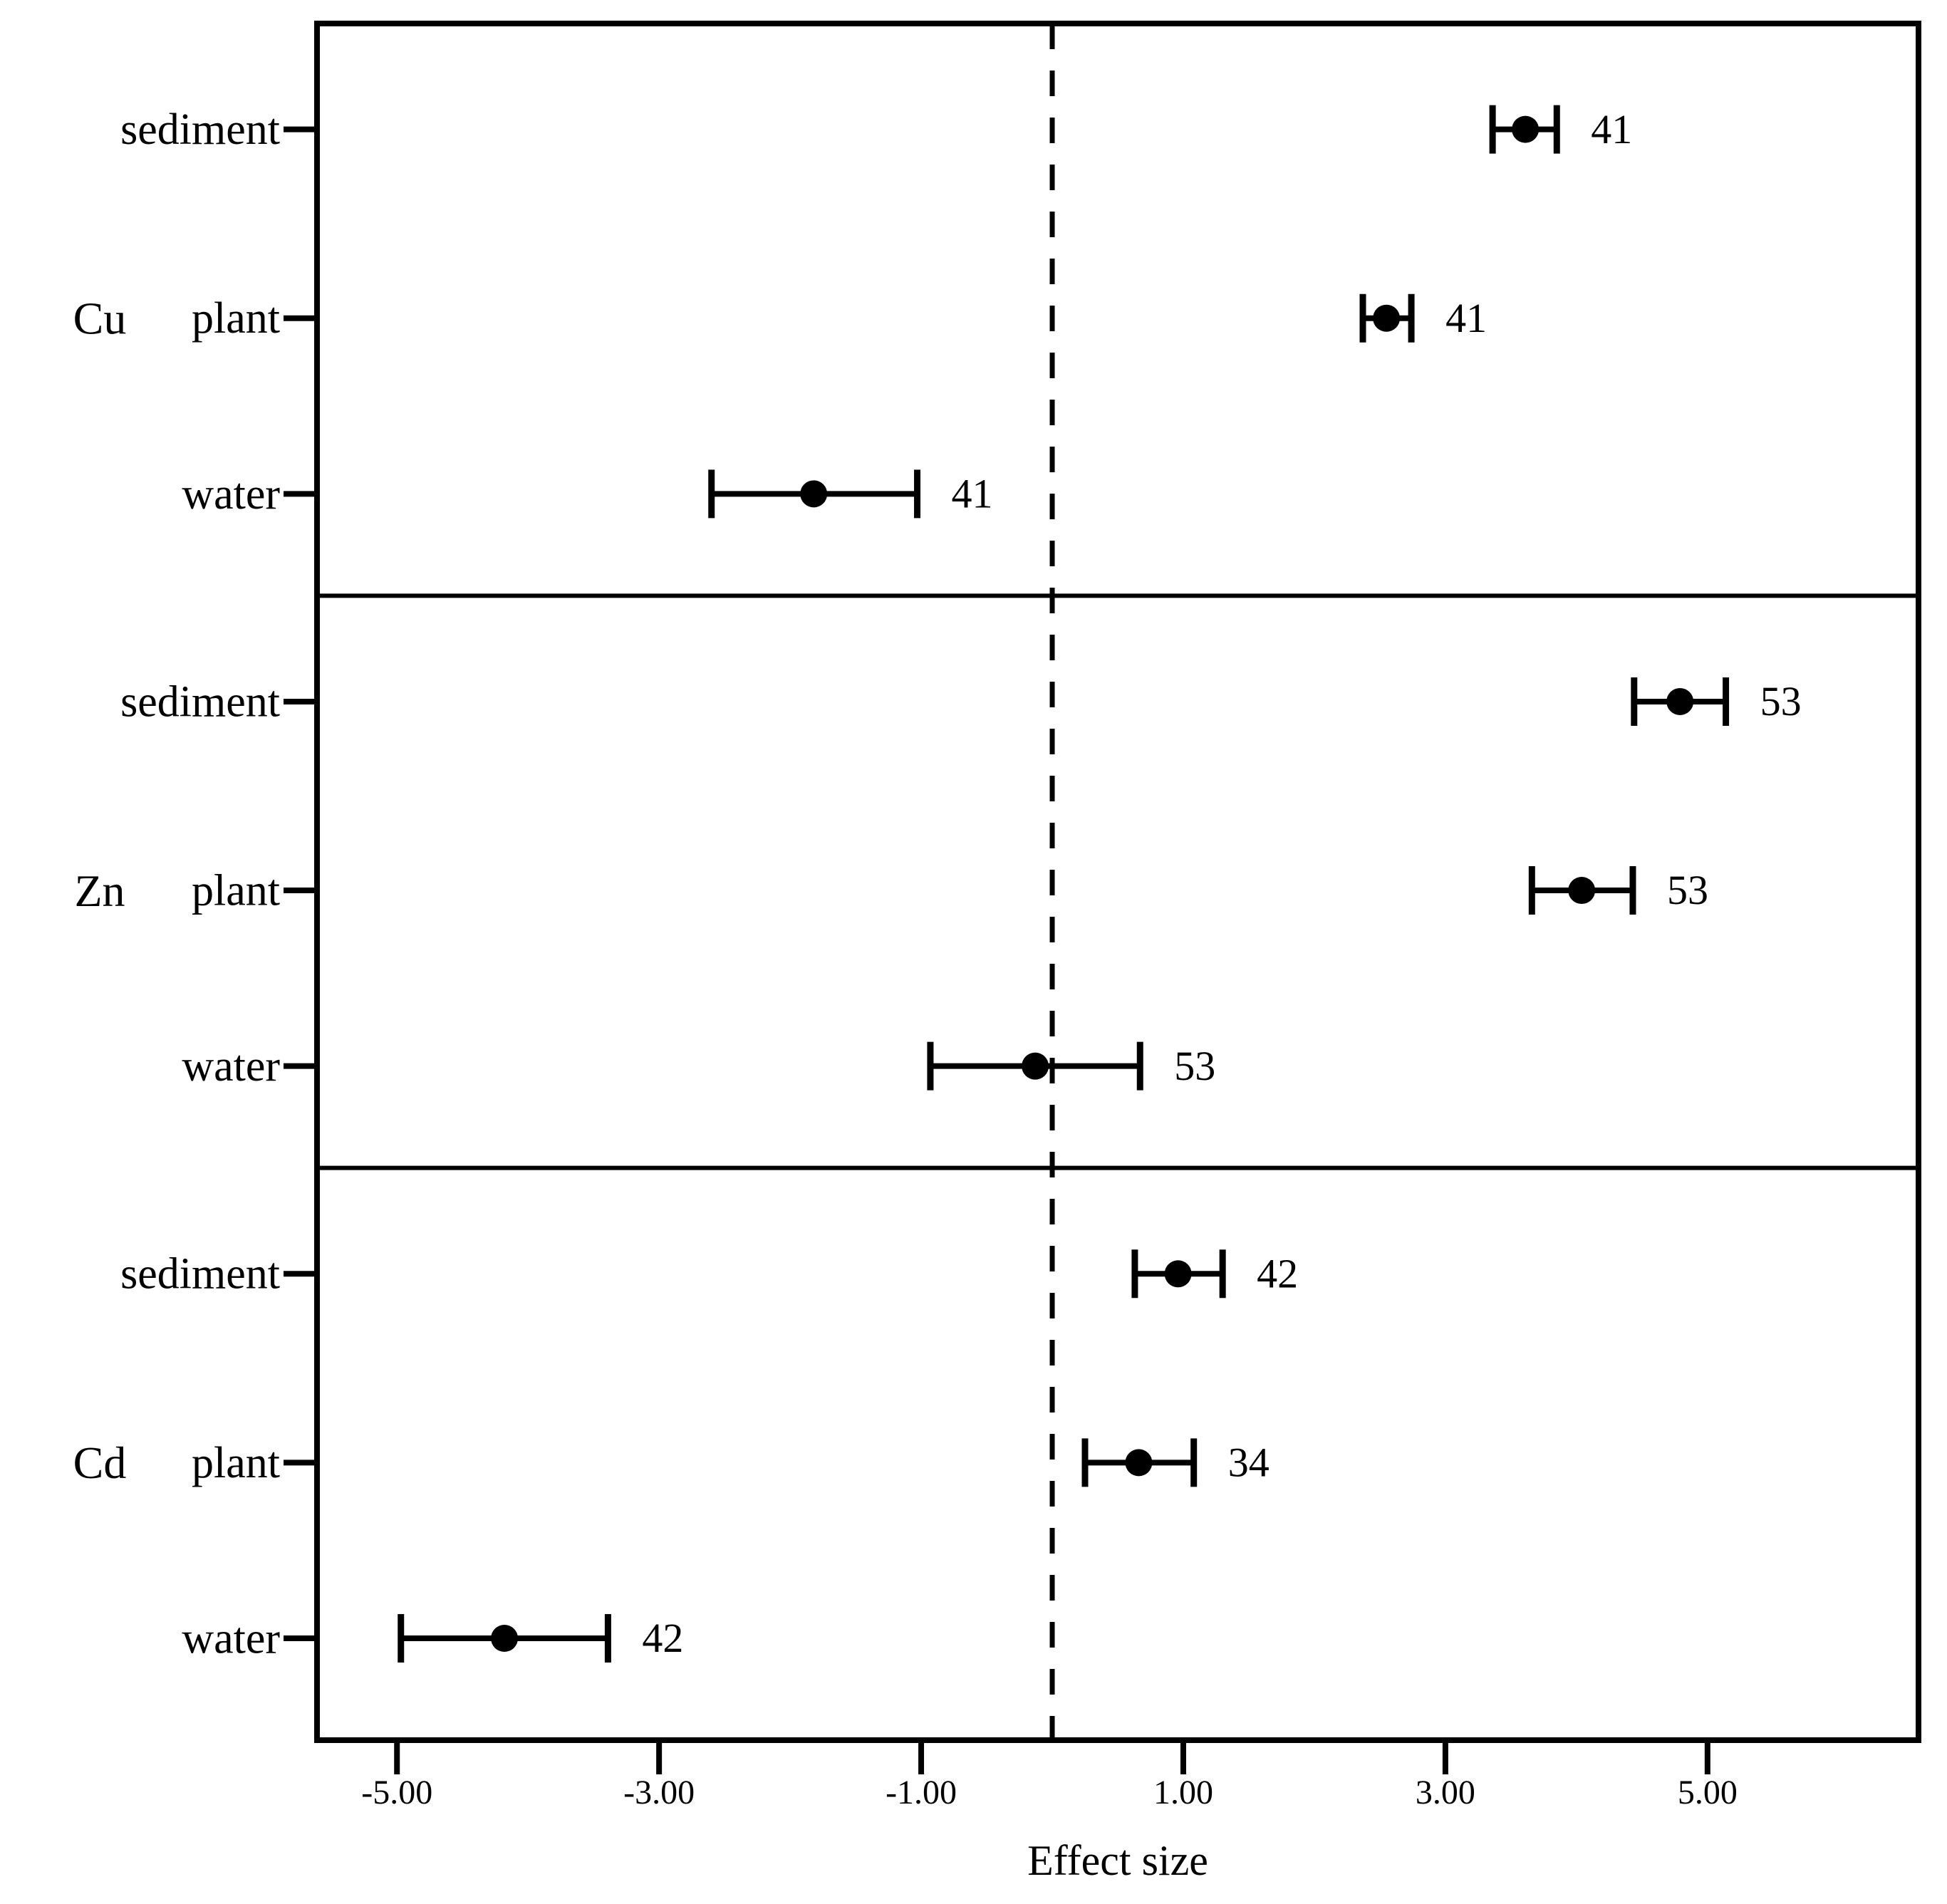 The width and height of the screenshot is (1947, 1904). What do you see at coordinates (99, 890) in the screenshot?
I see `group-label: Zn` at bounding box center [99, 890].